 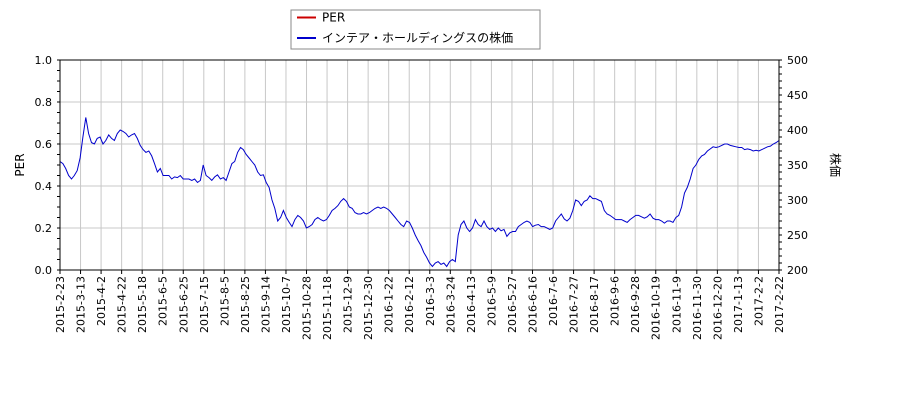 What do you see at coordinates (183, 304) in the screenshot?
I see `x-tick-label: 2015-6-25` at bounding box center [183, 304].